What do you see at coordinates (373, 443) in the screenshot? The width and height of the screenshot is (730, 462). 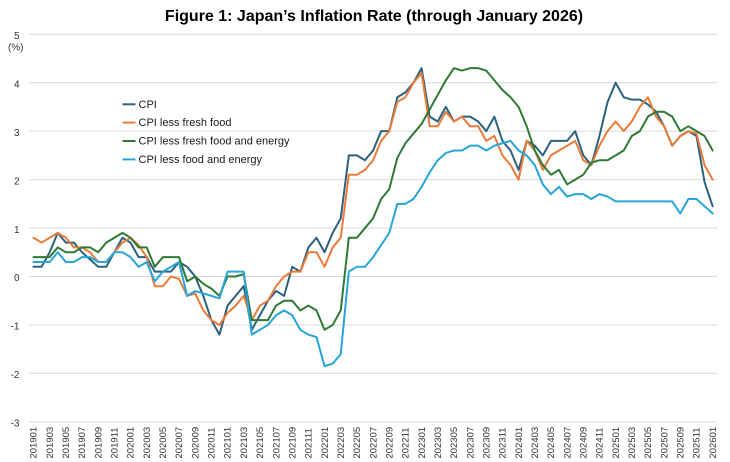 I see `svg-text: 202207` at bounding box center [373, 443].